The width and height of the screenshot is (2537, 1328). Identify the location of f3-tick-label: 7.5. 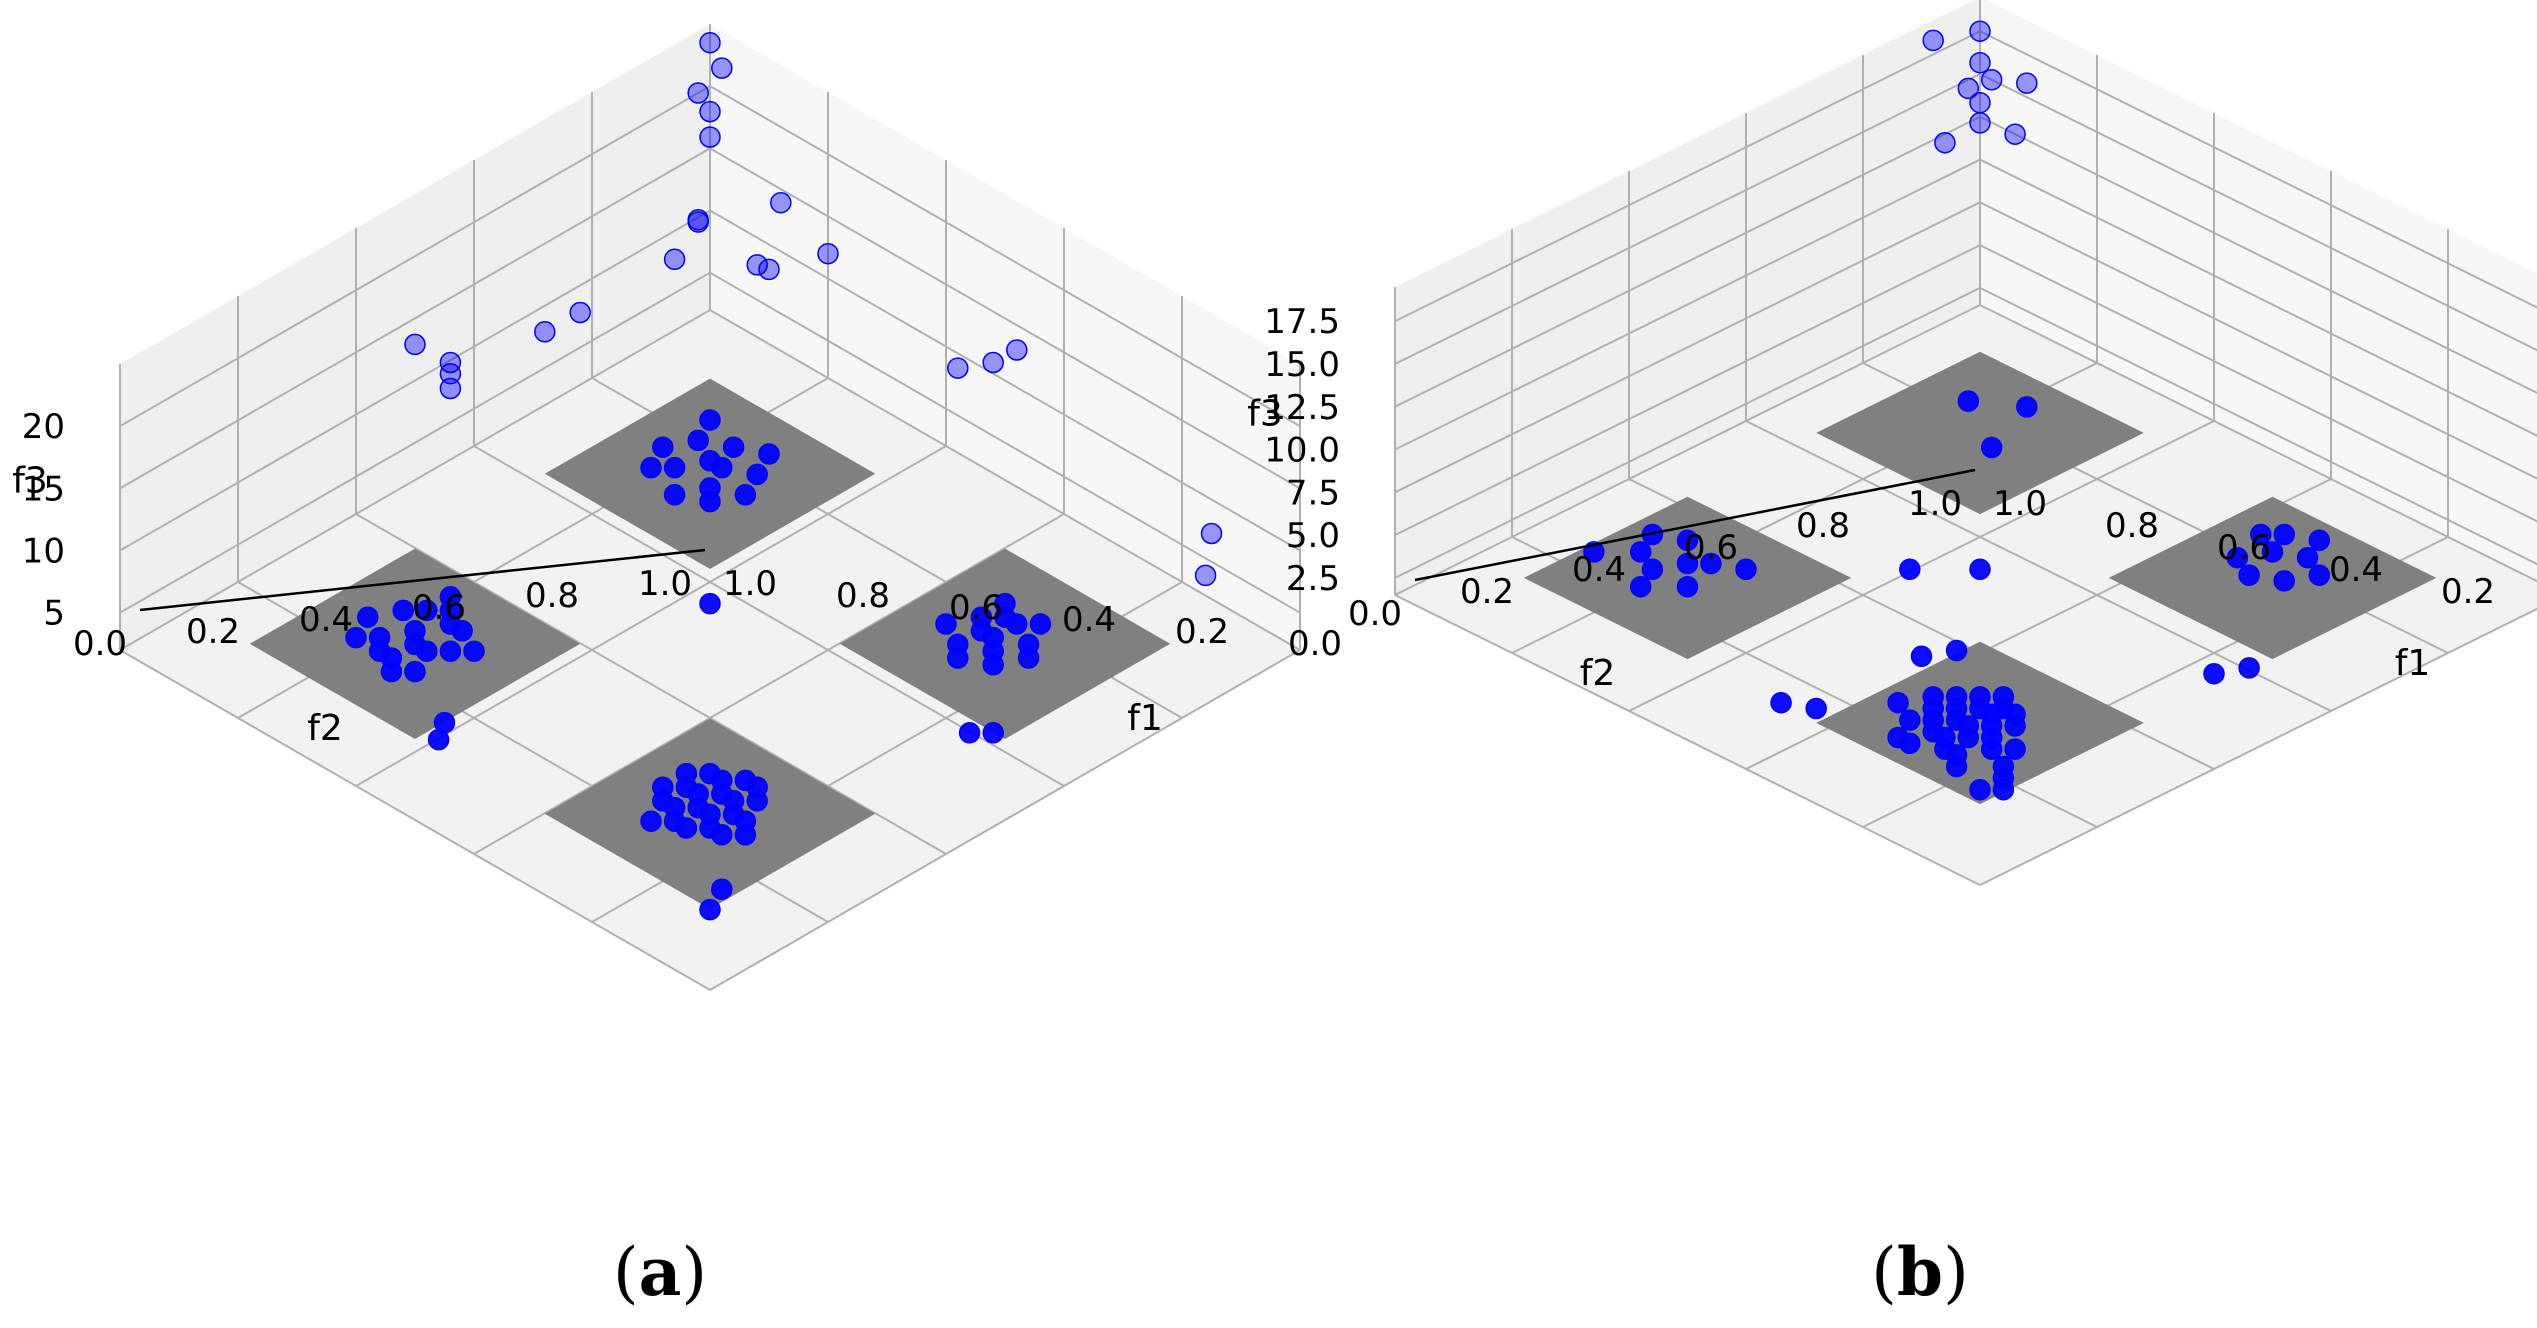
(1313, 493).